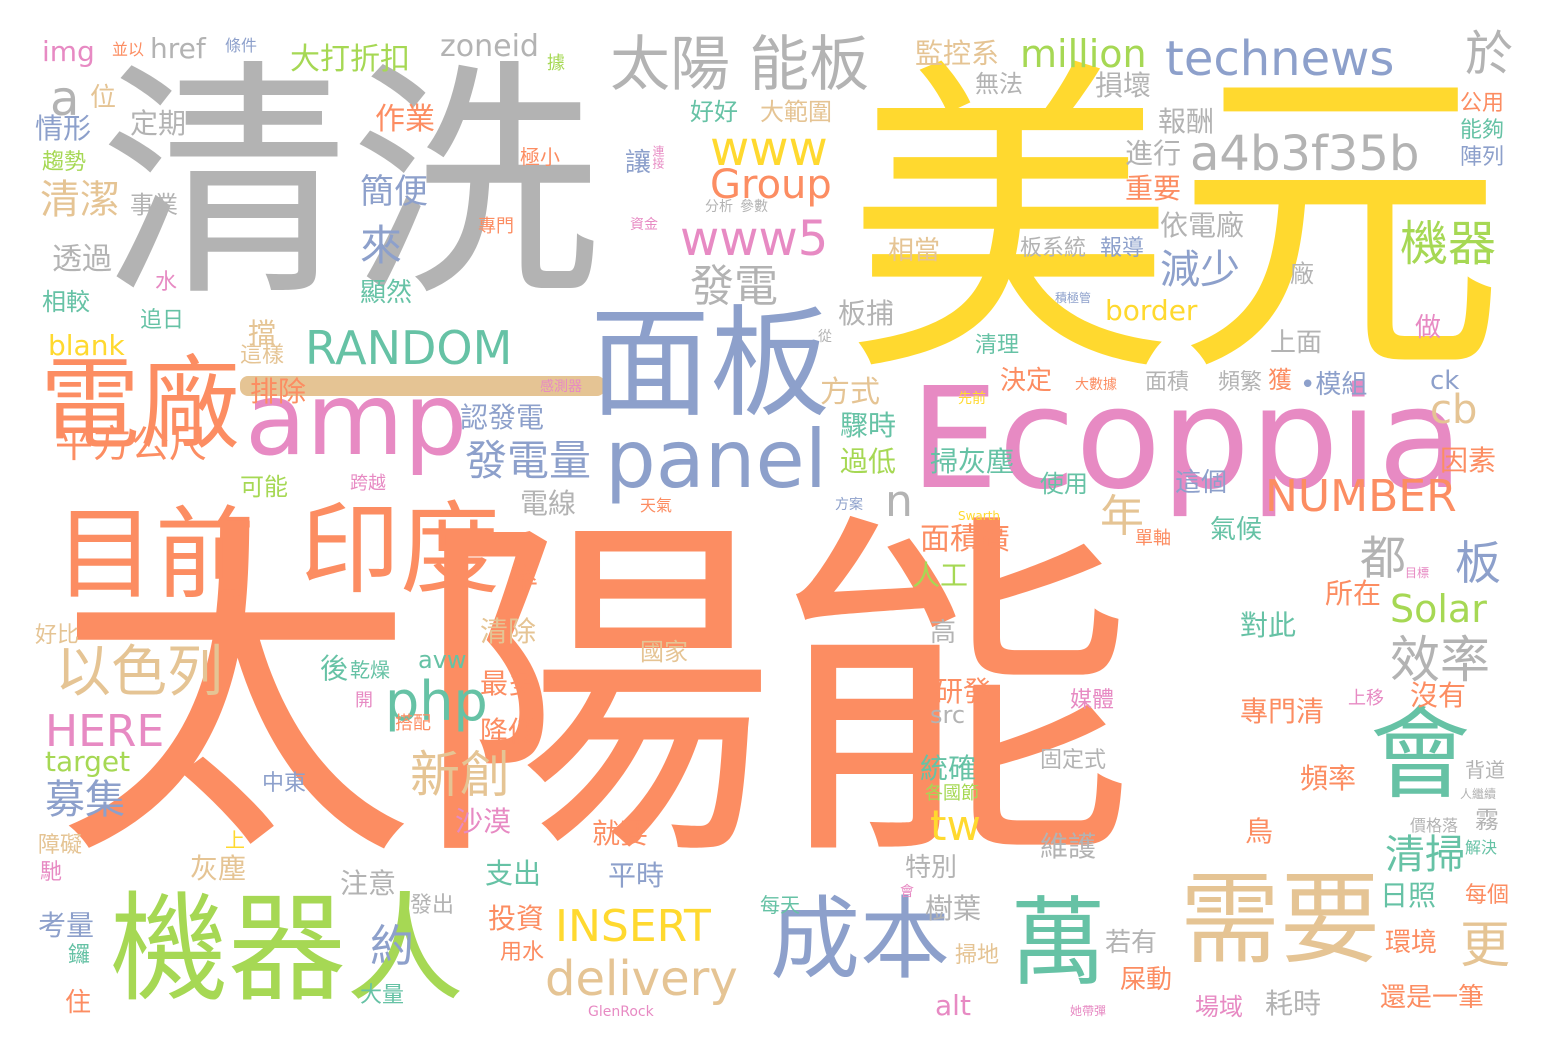 The height and width of the screenshot is (1052, 1548). Describe the element at coordinates (1092, 700) in the screenshot. I see `cloud-word: 媒體` at that location.